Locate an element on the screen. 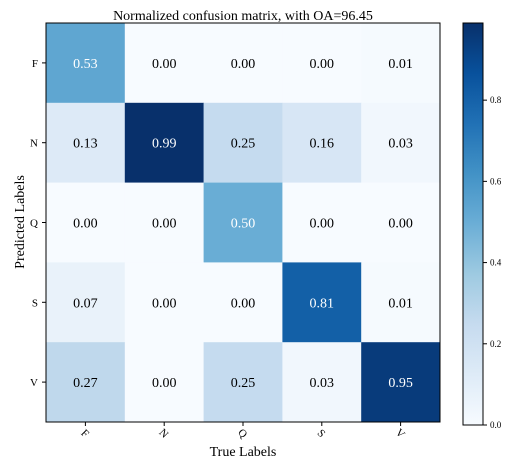 Image resolution: width=505 pixels, height=459 pixels. y-tick-label: F is located at coordinates (35, 64).